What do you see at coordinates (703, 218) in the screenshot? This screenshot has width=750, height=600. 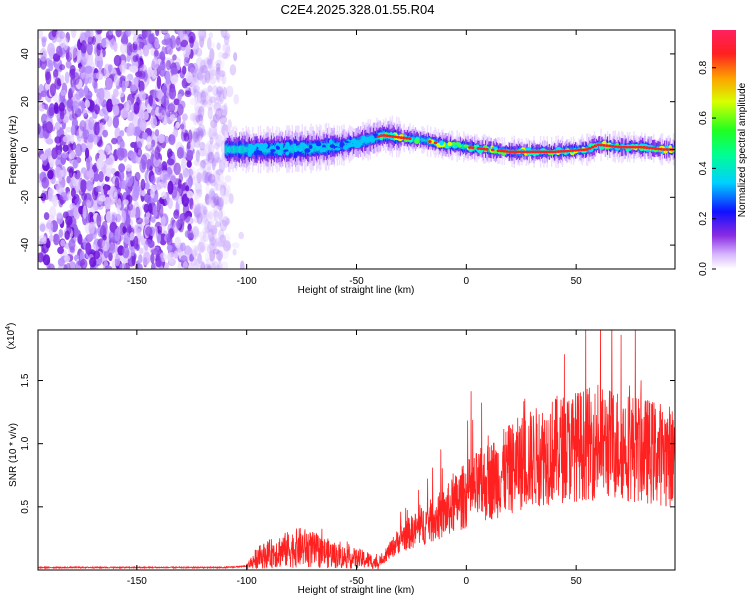 I see `colorbar-tick-label: 0.2` at bounding box center [703, 218].